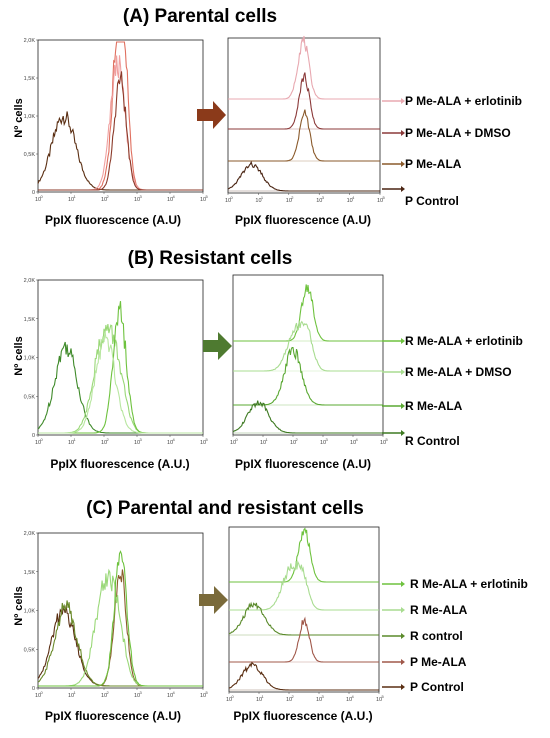 This screenshot has height=738, width=550. What do you see at coordinates (200, 16) in the screenshot?
I see `panel-a-title: (A) Parental cells` at bounding box center [200, 16].